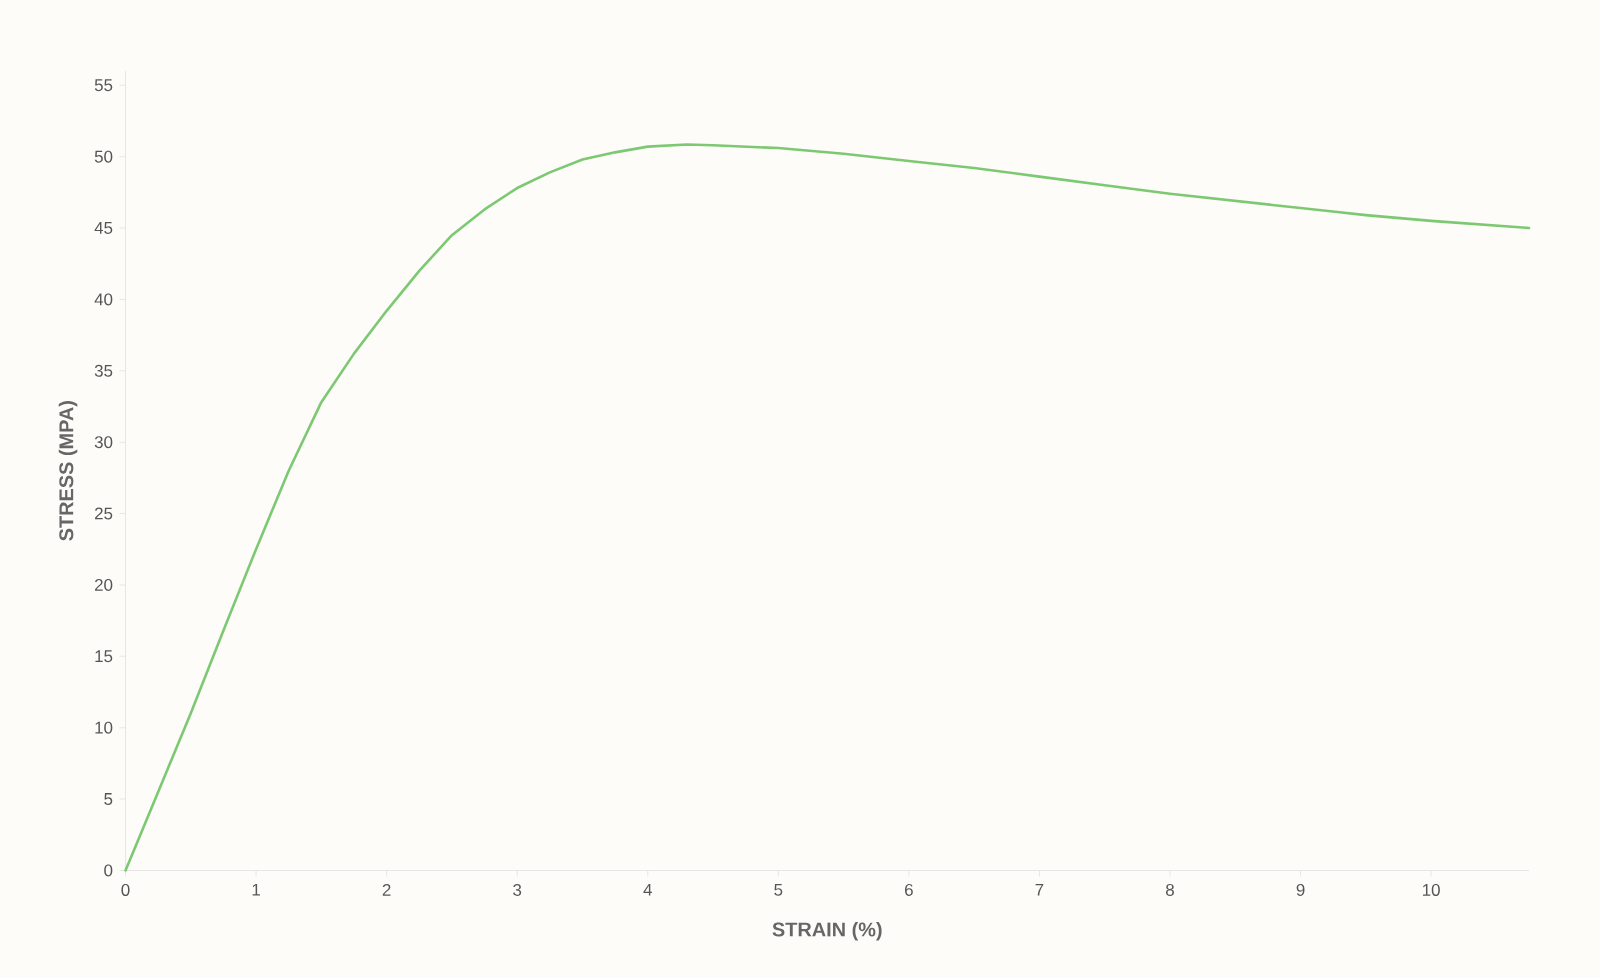 This screenshot has width=1600, height=978. Describe the element at coordinates (103, 156) in the screenshot. I see `y-tick-label: 50` at that location.